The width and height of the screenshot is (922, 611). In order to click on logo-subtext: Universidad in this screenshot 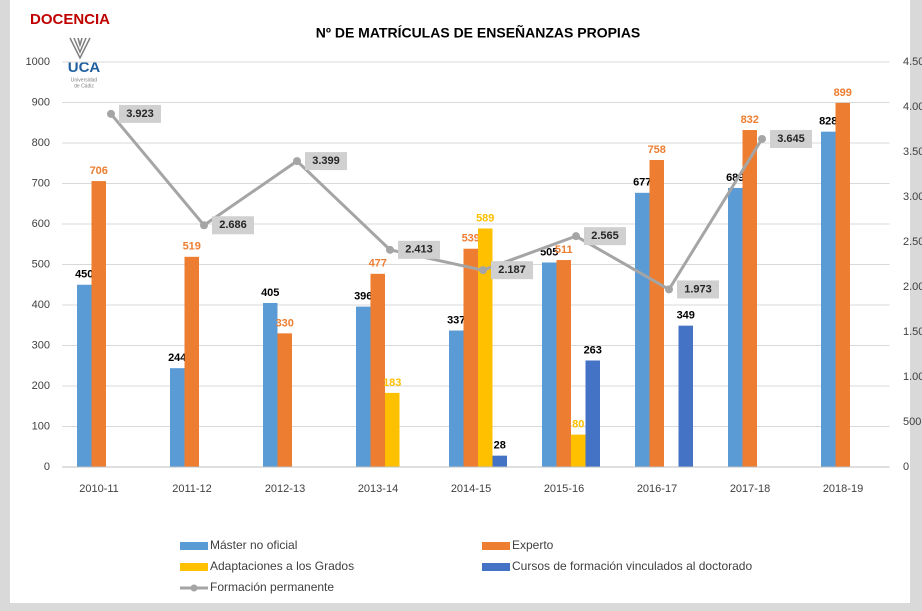, I will do `click(84, 80)`.